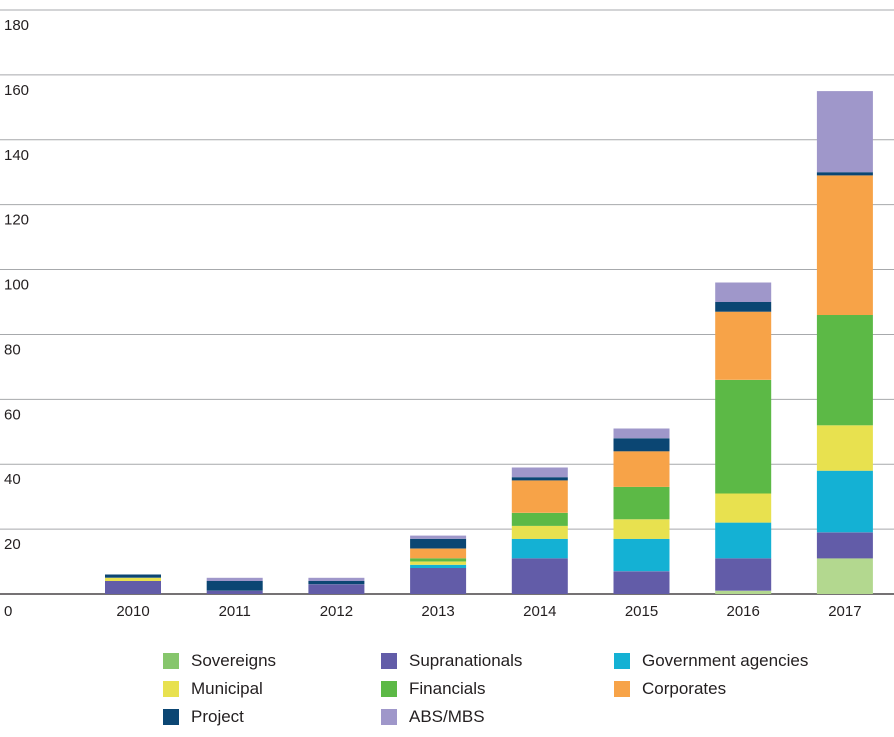 Image resolution: width=894 pixels, height=737 pixels. Describe the element at coordinates (641, 582) in the screenshot. I see `bar-2015-supranationals` at that location.